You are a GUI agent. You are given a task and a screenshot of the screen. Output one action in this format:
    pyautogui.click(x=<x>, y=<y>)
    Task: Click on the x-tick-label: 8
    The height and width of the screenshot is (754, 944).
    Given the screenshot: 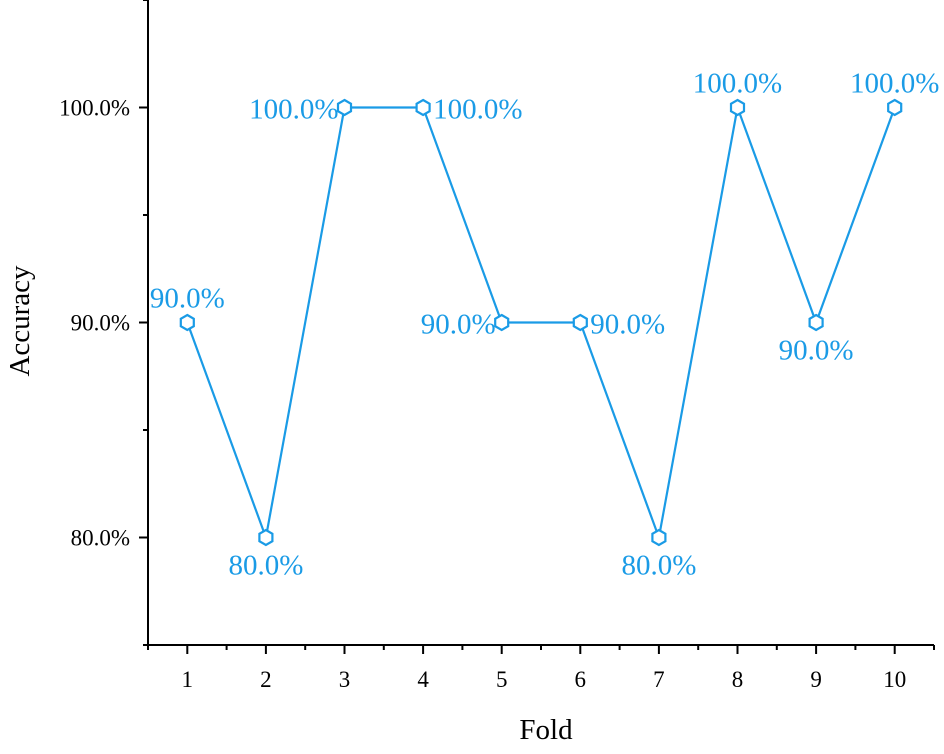 What is the action you would take?
    pyautogui.click(x=738, y=679)
    